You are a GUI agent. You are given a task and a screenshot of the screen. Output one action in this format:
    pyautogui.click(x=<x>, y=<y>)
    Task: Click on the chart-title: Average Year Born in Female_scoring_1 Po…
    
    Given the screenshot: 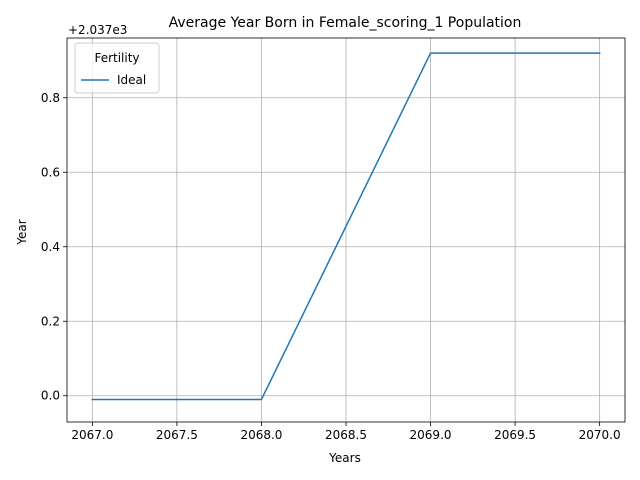 What is the action you would take?
    pyautogui.click(x=345, y=23)
    